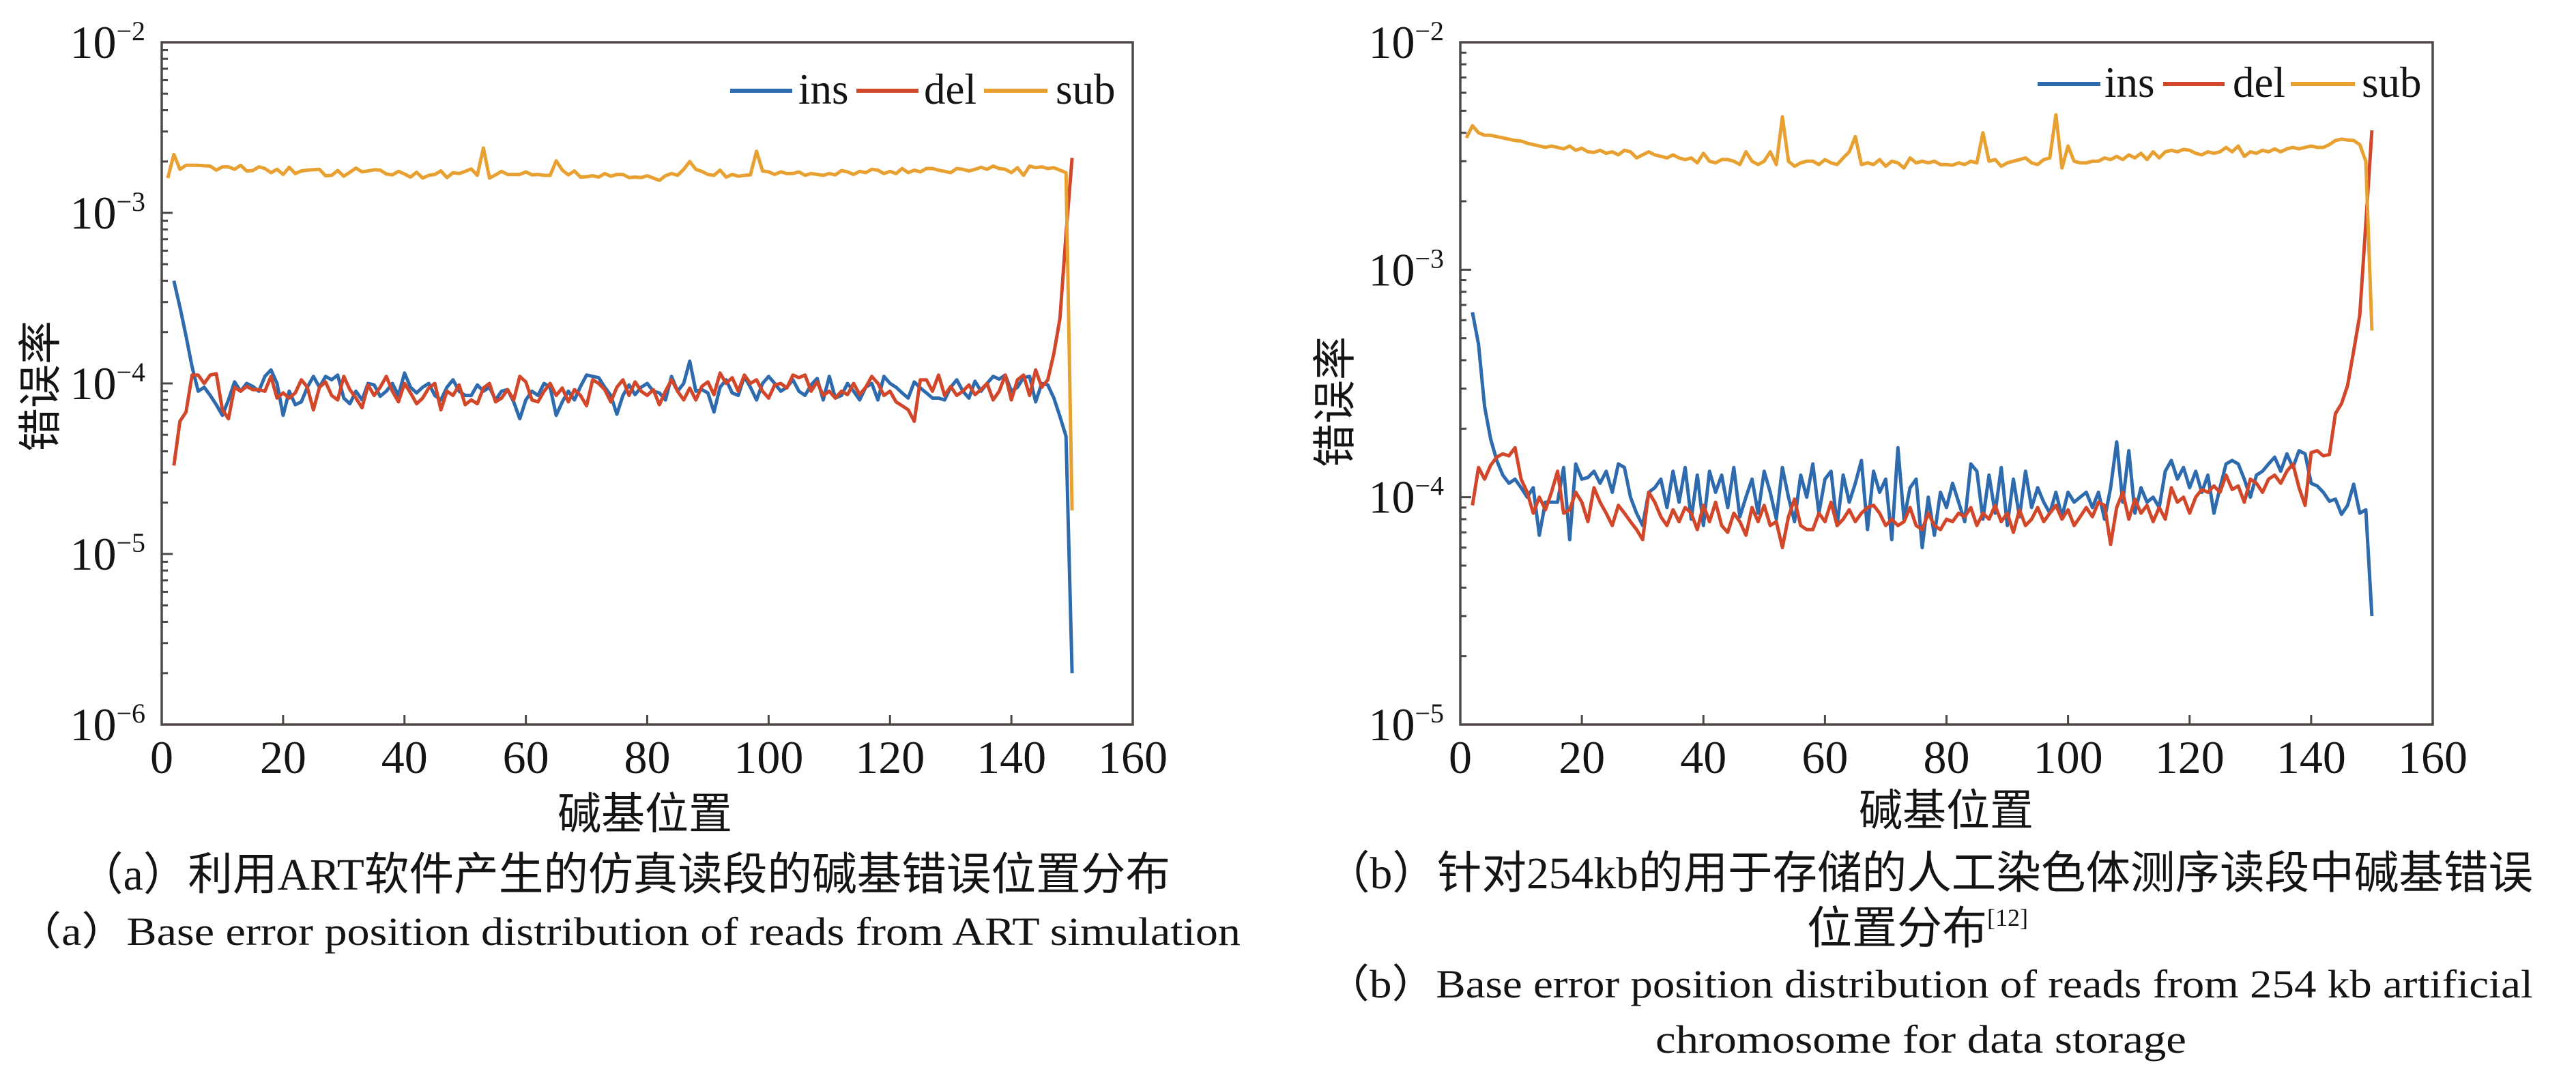  I want to click on caption-en-line-2: chromosome for data storage, so click(1920, 1039).